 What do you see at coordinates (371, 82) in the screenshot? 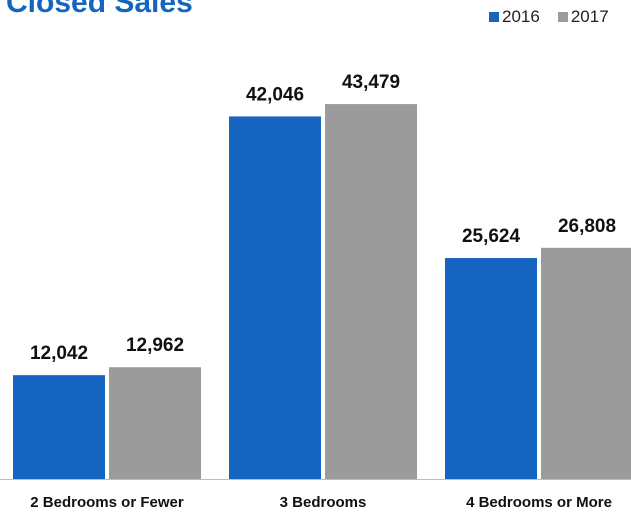
I see `data-label-3-bedrooms-2017: 43,479` at bounding box center [371, 82].